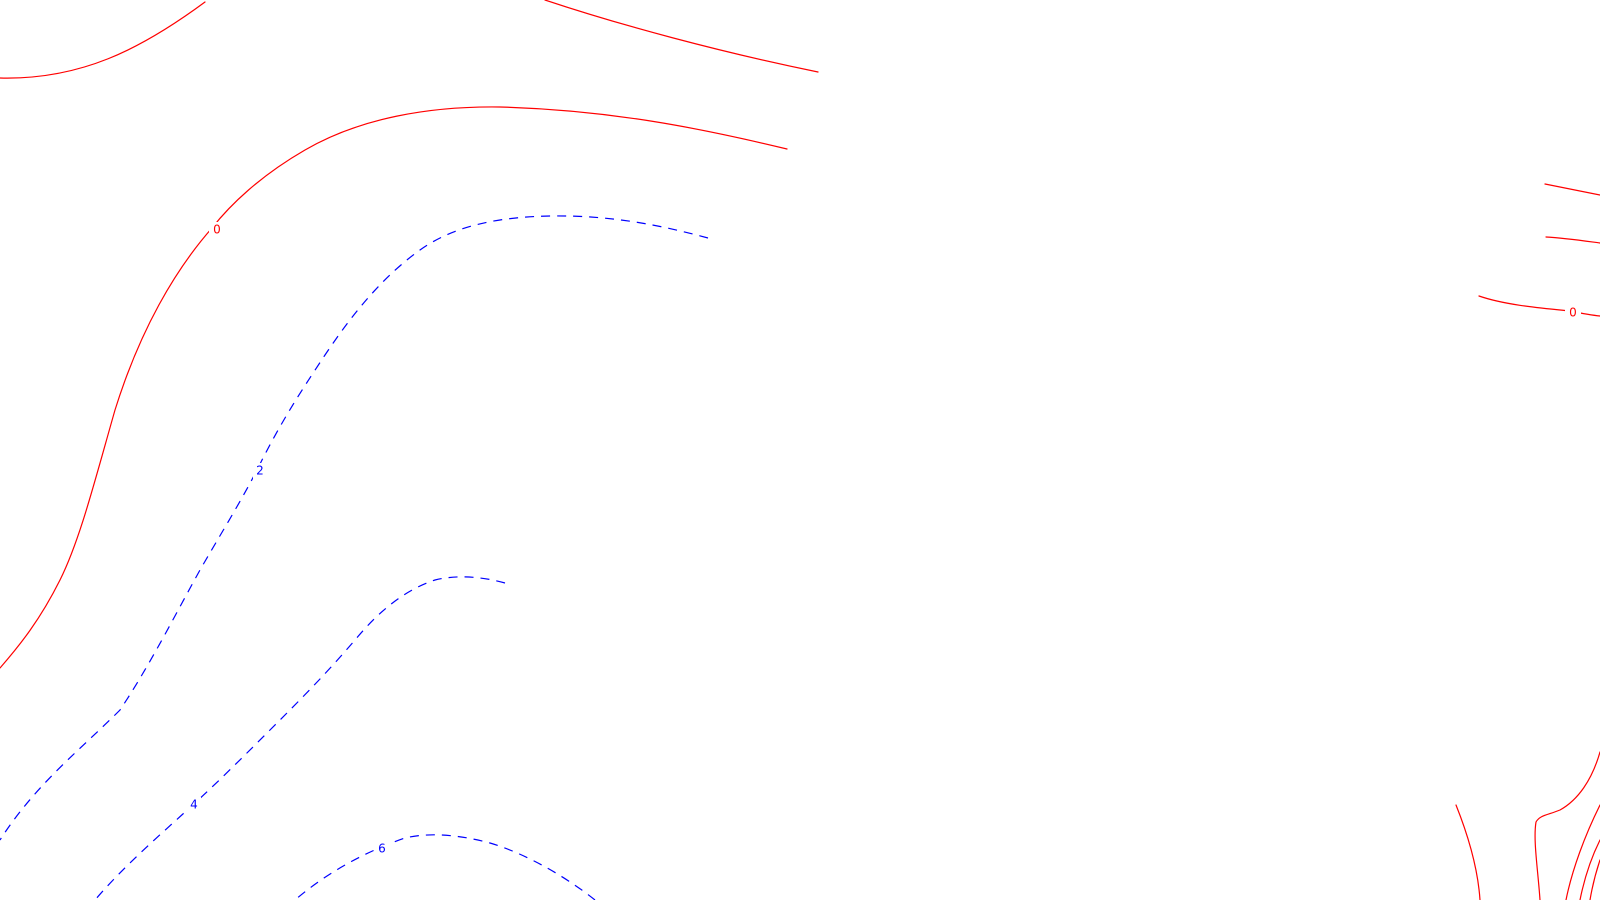 This screenshot has height=900, width=1600. I want to click on contour-label-four-text: 4, so click(194, 805).